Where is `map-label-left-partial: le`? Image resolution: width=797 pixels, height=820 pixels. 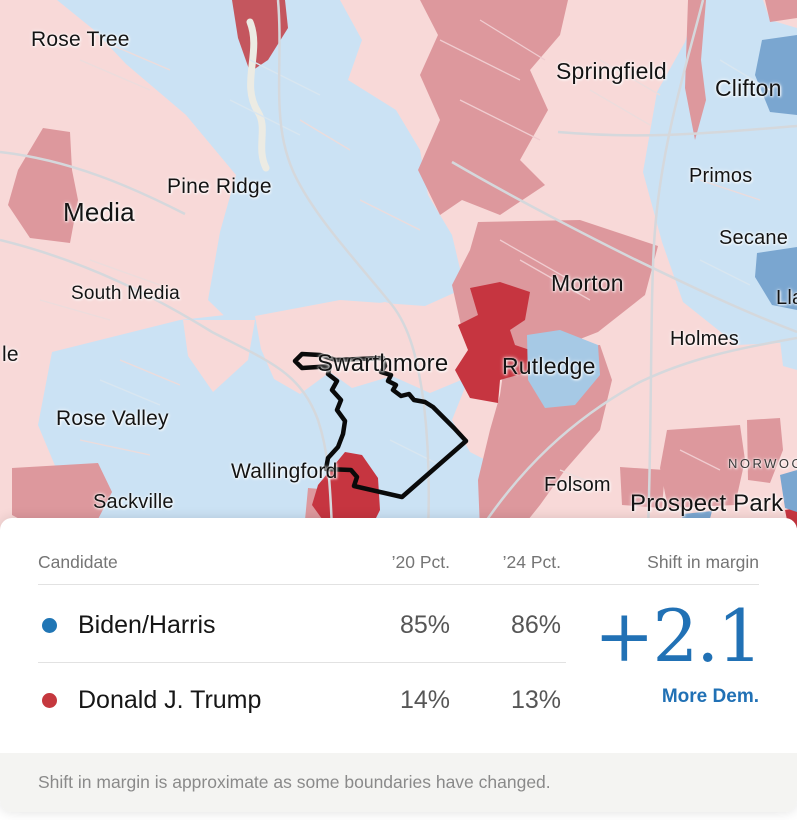 map-label-left-partial: le is located at coordinates (10, 354).